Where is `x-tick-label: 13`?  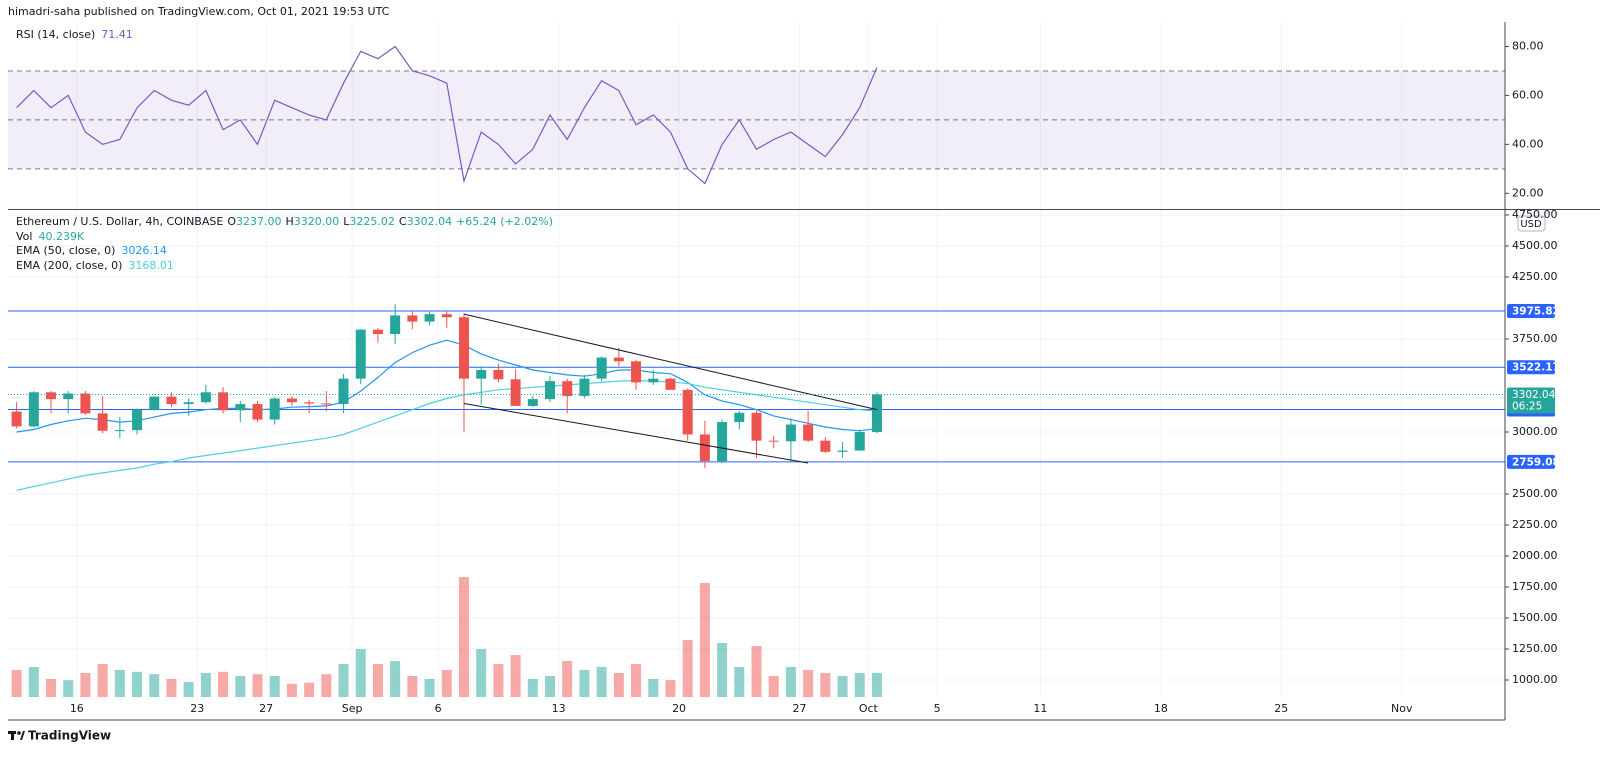 x-tick-label: 13 is located at coordinates (559, 708).